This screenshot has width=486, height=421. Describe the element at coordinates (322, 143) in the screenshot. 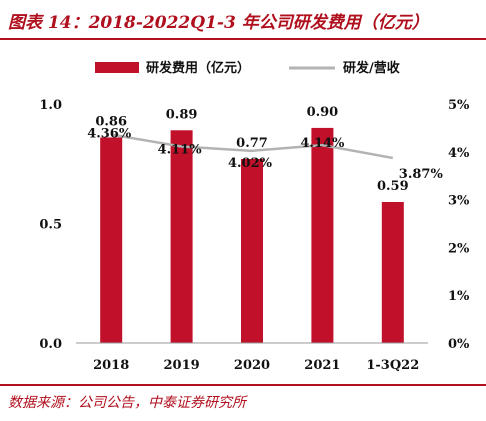

I see `ratio-label-2021: 4.14%` at that location.